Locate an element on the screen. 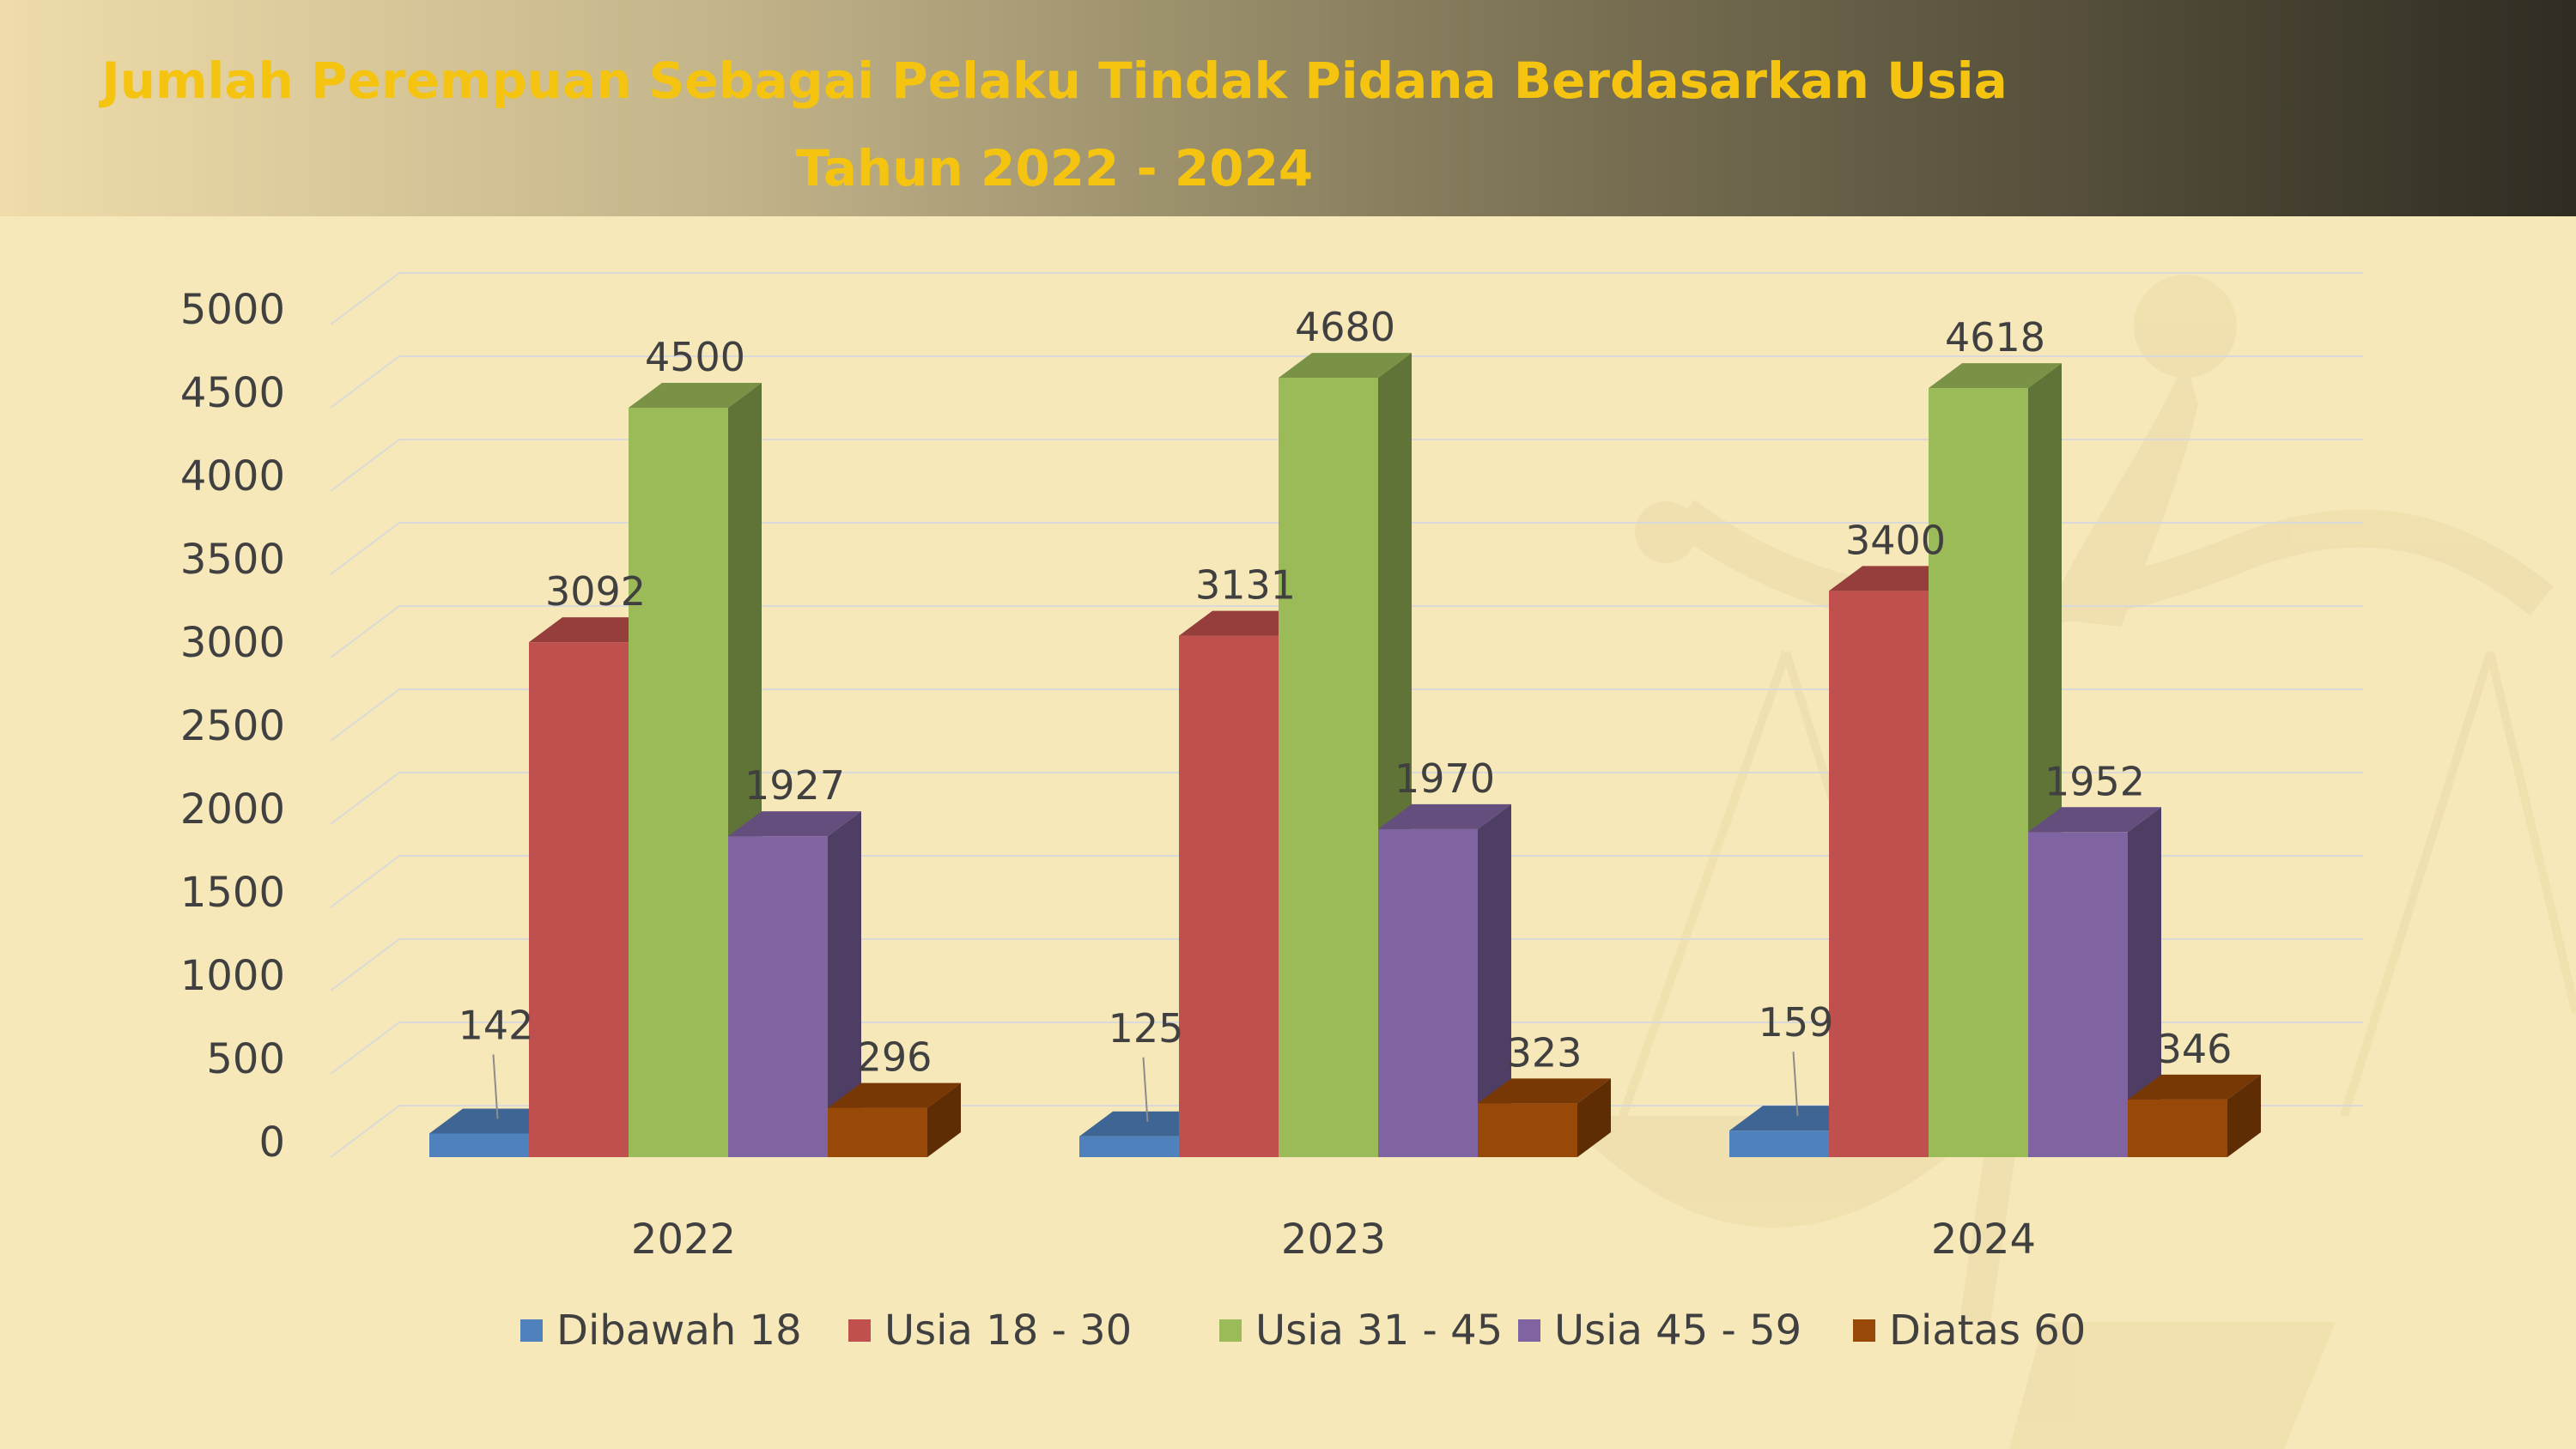 The width and height of the screenshot is (2576, 1449). y-tick-label: 500 is located at coordinates (246, 1059).